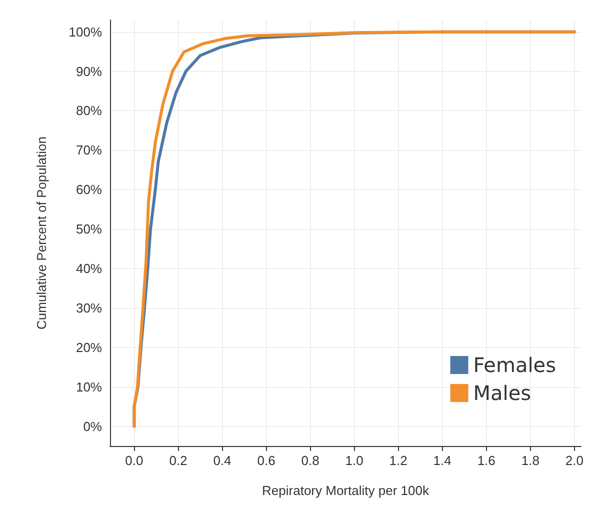  I want to click on y-tick-label: 10%, so click(89, 386).